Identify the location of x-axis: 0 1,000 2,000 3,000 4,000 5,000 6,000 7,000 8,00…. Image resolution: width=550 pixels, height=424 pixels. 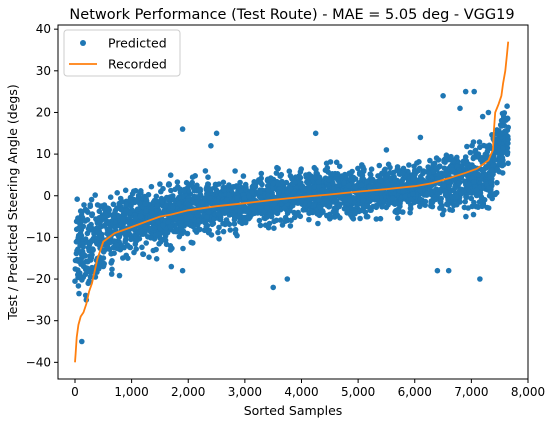
(308, 389).